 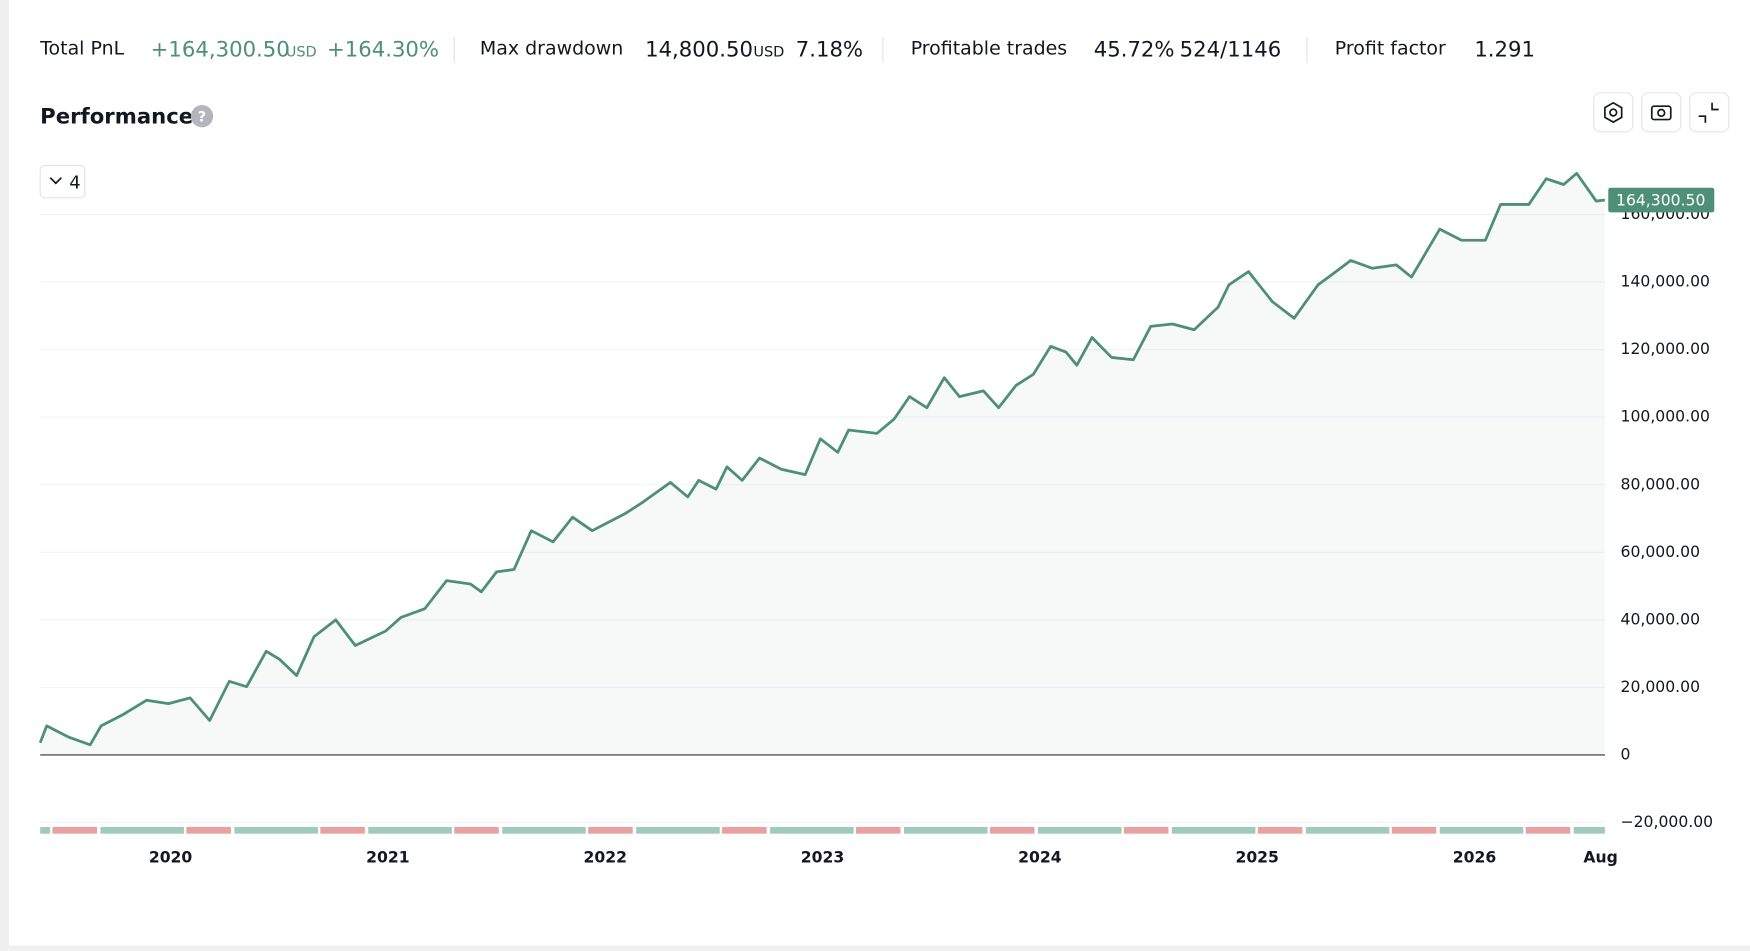 I want to click on stat-value: +164,300.50, so click(x=220, y=49).